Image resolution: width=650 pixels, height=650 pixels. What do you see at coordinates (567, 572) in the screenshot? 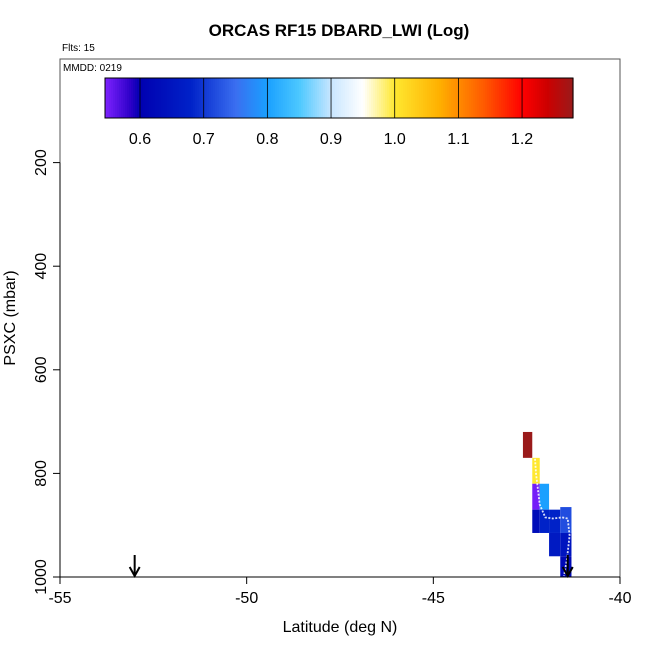
I see `arrow-marker-head` at bounding box center [567, 572].